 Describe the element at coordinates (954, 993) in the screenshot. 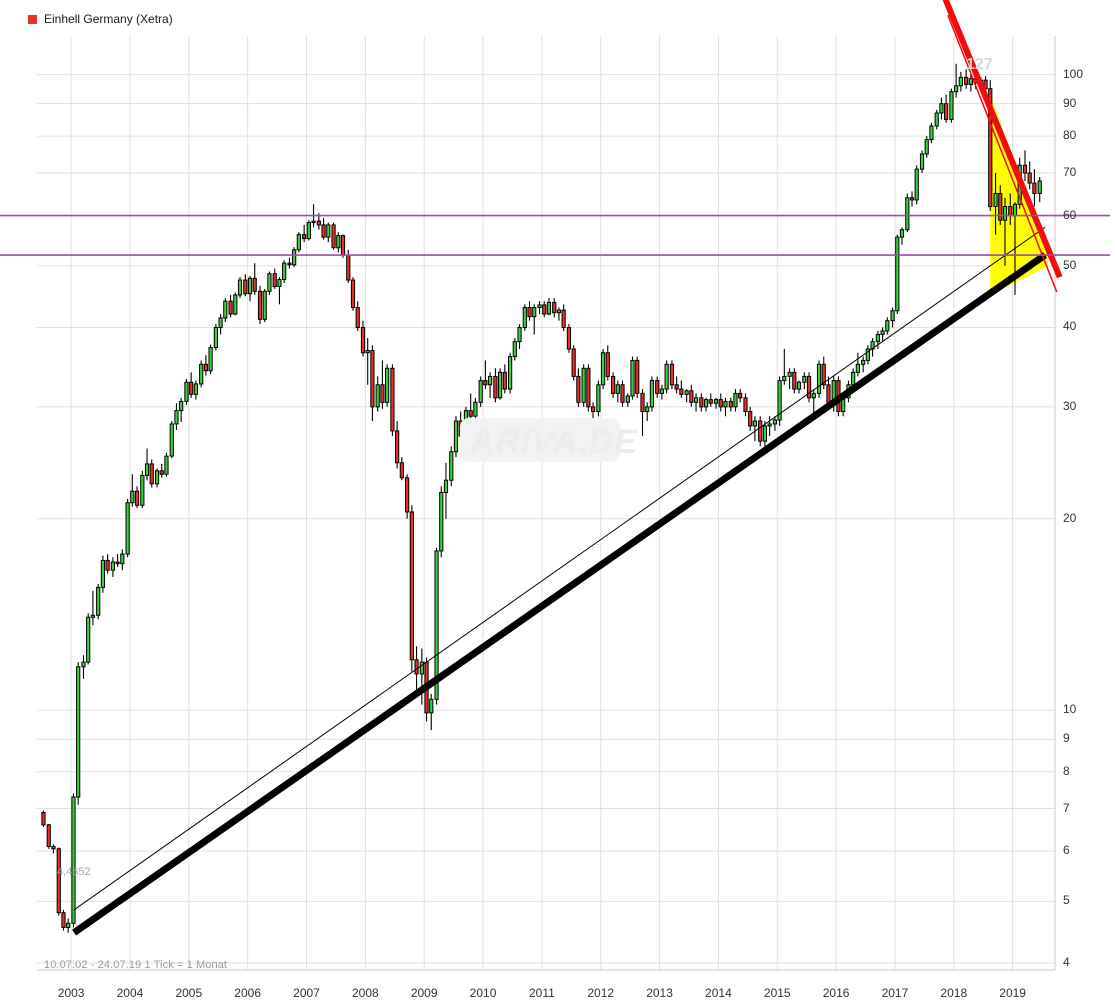

I see `x-axis-tick-label: 2018` at that location.